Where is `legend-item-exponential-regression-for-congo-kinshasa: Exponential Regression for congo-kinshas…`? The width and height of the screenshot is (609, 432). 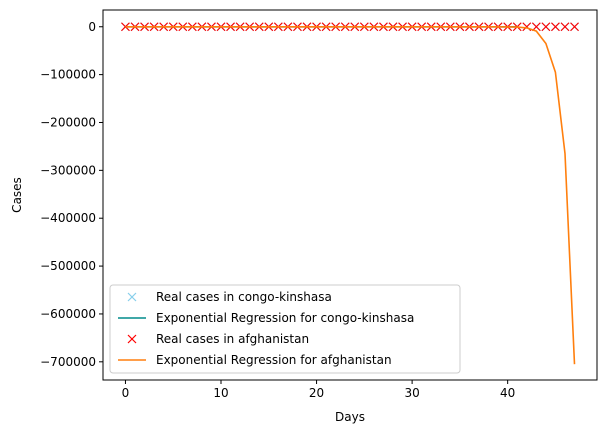 legend-item-exponential-regression-for-congo-kinshasa: Exponential Regression for congo-kinshas… is located at coordinates (266, 318).